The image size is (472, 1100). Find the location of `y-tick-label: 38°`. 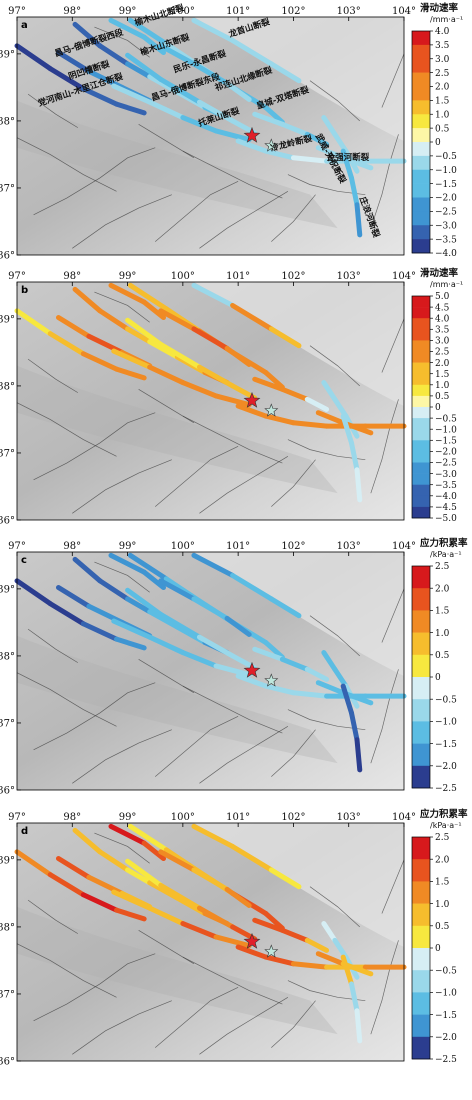

y-tick-label: 38° is located at coordinates (7, 656).